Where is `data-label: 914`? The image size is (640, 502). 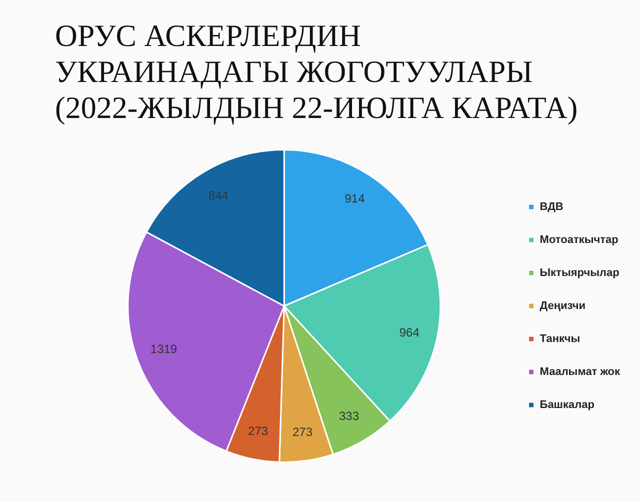
data-label: 914 is located at coordinates (355, 198).